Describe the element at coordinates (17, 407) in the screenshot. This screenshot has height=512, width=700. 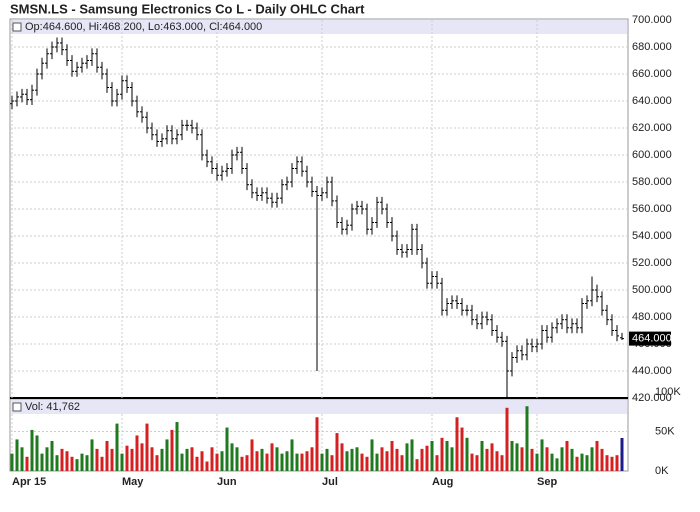
I see `volume-icon` at that location.